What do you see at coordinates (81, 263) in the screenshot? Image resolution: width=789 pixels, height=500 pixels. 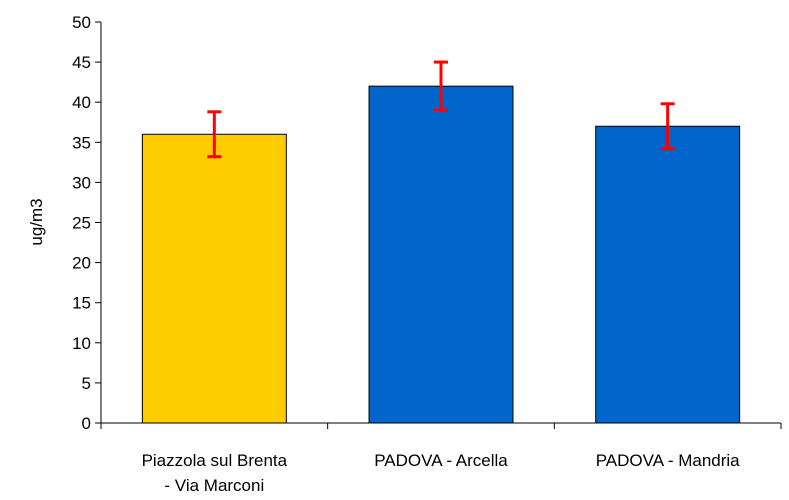 I see `y-tick-label: 20` at bounding box center [81, 263].